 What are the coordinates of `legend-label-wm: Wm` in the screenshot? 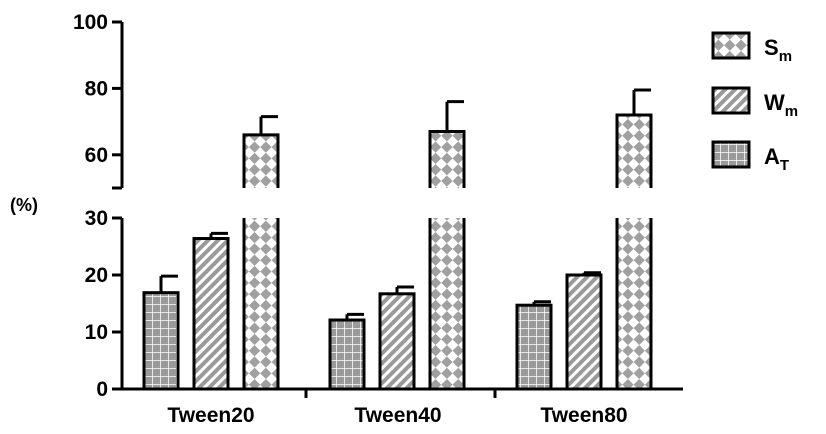 It's located at (781, 105).